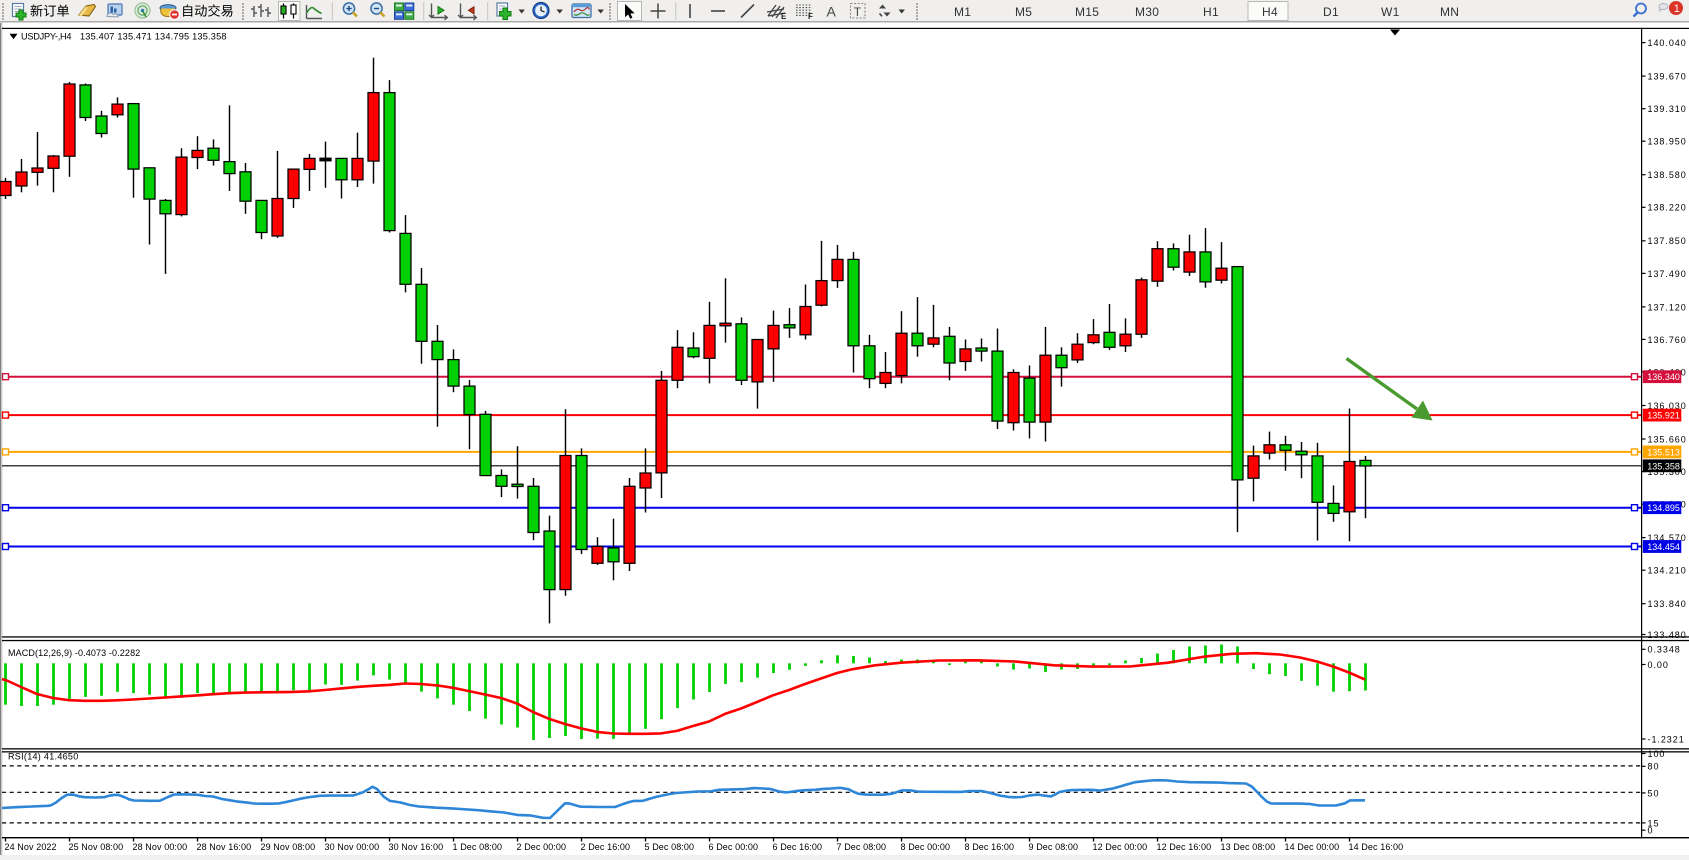 Image resolution: width=1689 pixels, height=860 pixels. Describe the element at coordinates (1654, 823) in the screenshot. I see `svg-text: 15` at that location.